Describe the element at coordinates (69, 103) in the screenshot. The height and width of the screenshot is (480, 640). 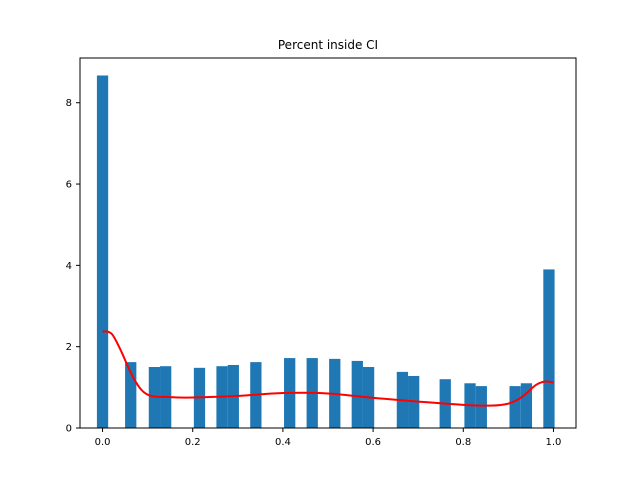
I see `y-tick-label-4: 8` at that location.